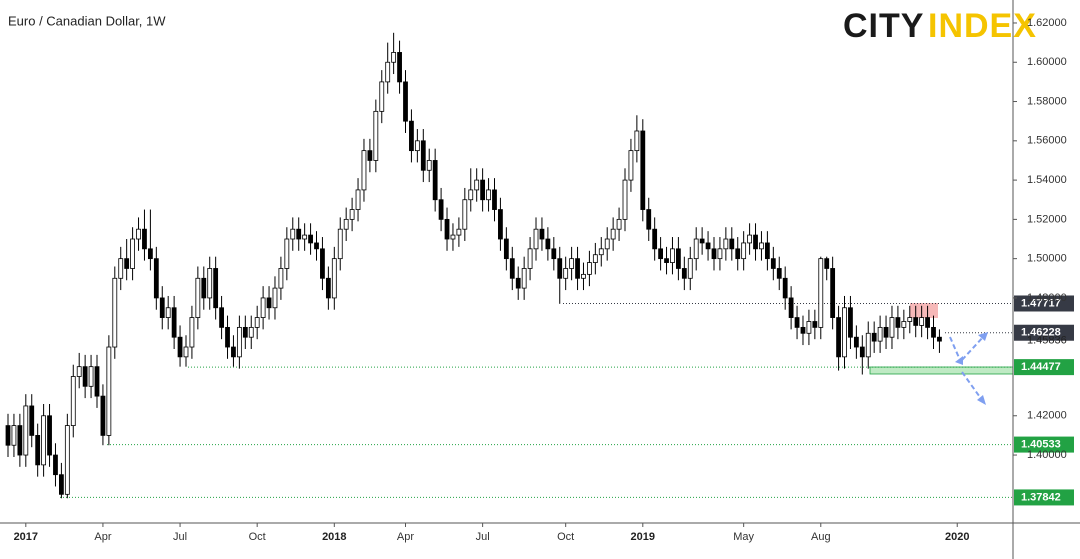 The image size is (1080, 559). What do you see at coordinates (967, 368) in the screenshot?
I see `projection-arrows` at bounding box center [967, 368].